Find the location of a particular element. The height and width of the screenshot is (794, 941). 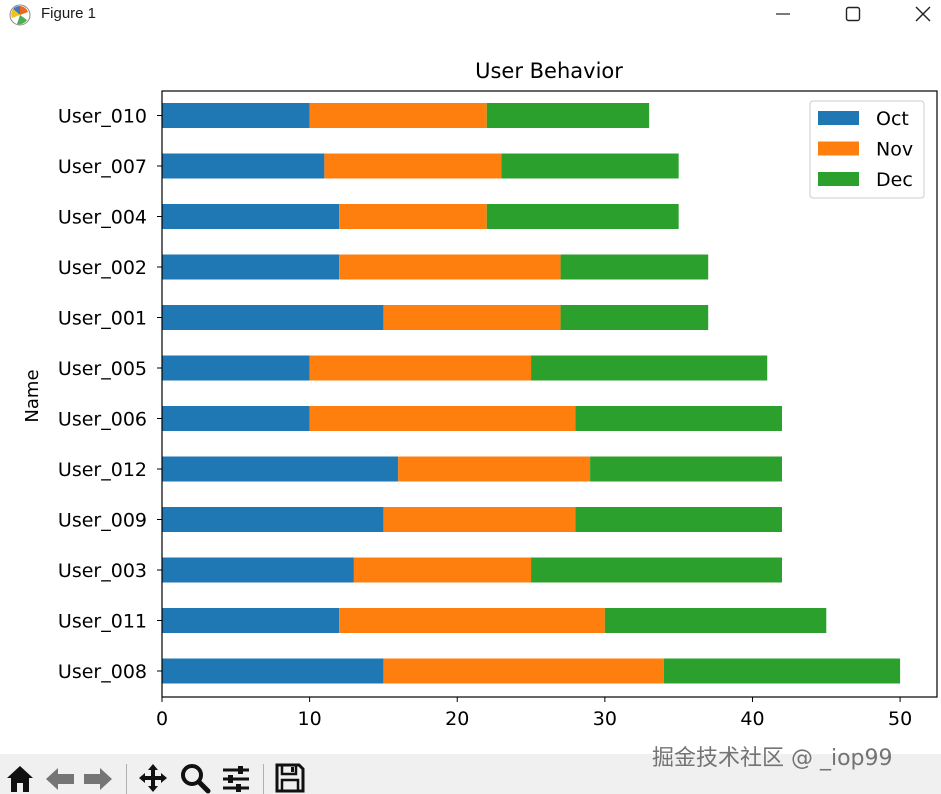

y-tick-label: User_001 is located at coordinates (102, 319).